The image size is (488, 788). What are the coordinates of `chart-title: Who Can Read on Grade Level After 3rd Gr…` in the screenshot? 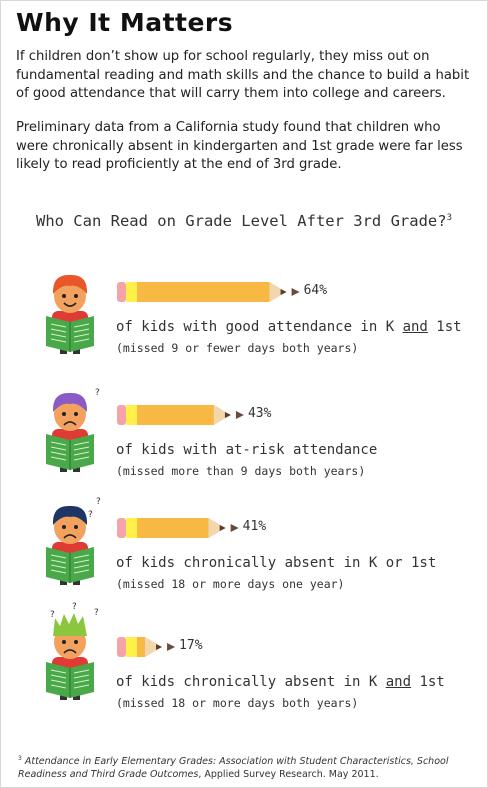 It's located at (244, 221).